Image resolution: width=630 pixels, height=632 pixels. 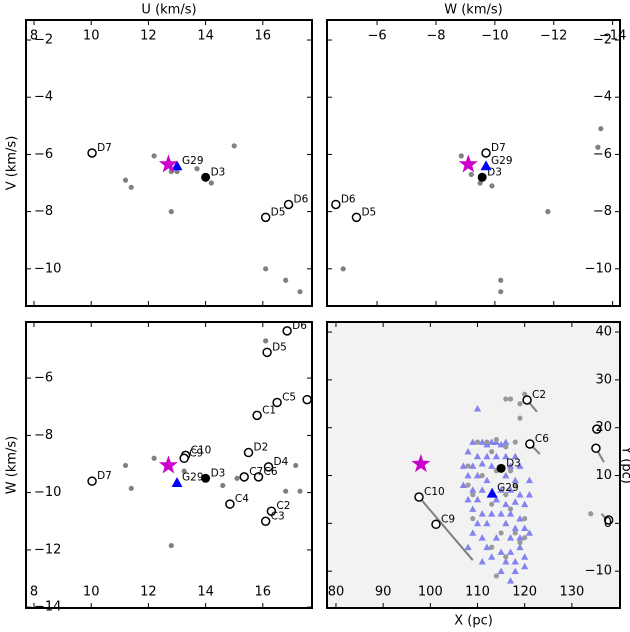 What do you see at coordinates (473, 621) in the screenshot?
I see `x-axis-label: X (pc)` at bounding box center [473, 621].